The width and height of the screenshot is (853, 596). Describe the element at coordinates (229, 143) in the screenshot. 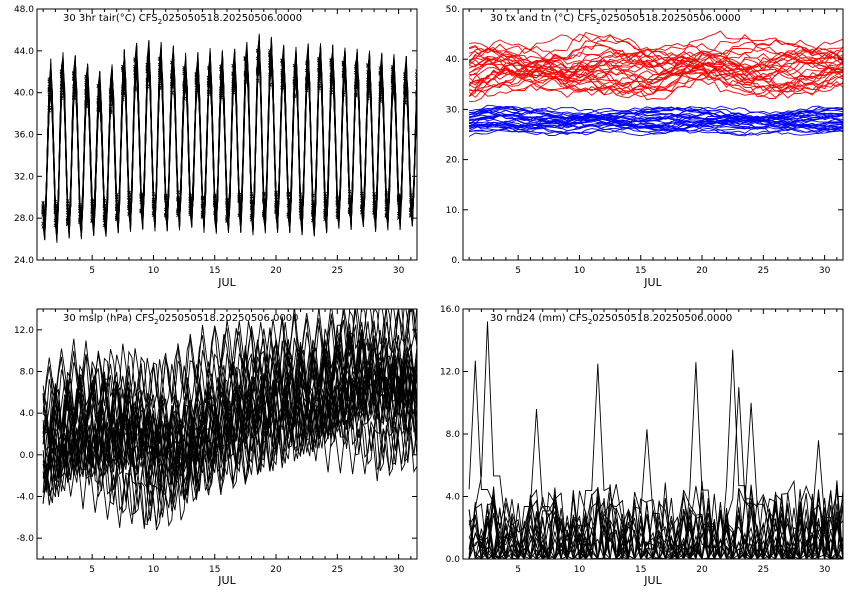

I see `tair-member-line` at that location.